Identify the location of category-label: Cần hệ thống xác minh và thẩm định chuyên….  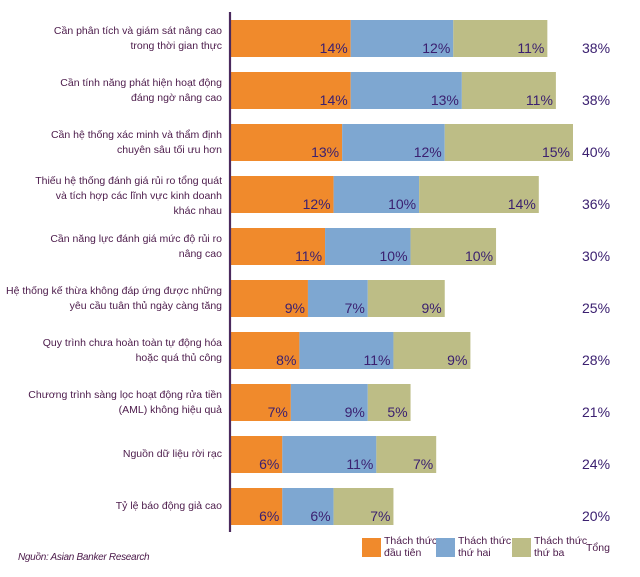
(136, 143).